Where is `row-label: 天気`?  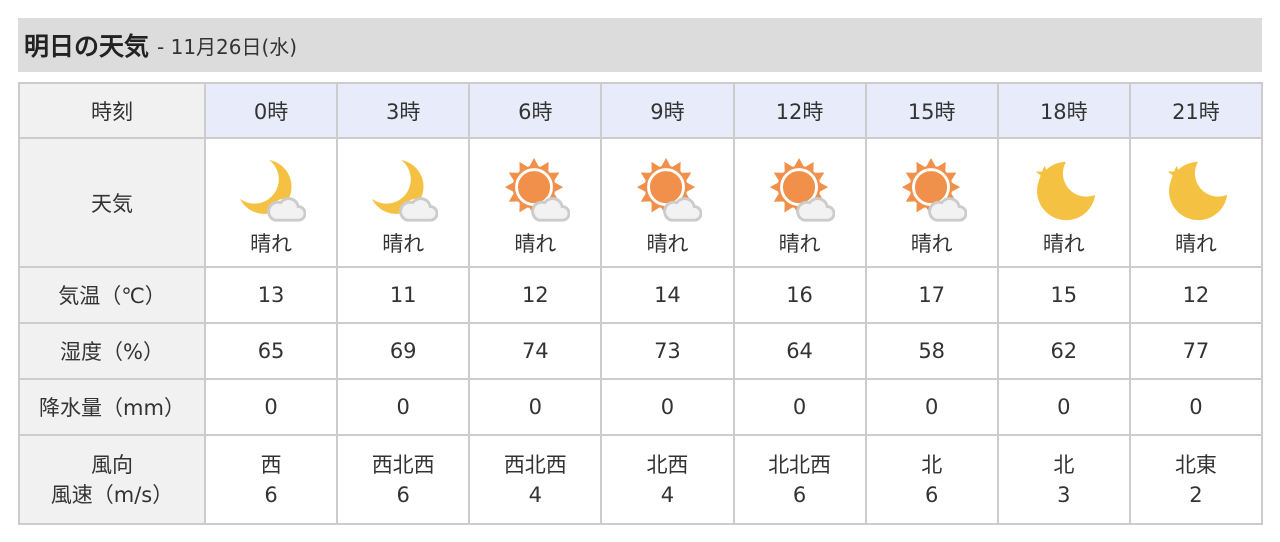
row-label: 天気 is located at coordinates (112, 202).